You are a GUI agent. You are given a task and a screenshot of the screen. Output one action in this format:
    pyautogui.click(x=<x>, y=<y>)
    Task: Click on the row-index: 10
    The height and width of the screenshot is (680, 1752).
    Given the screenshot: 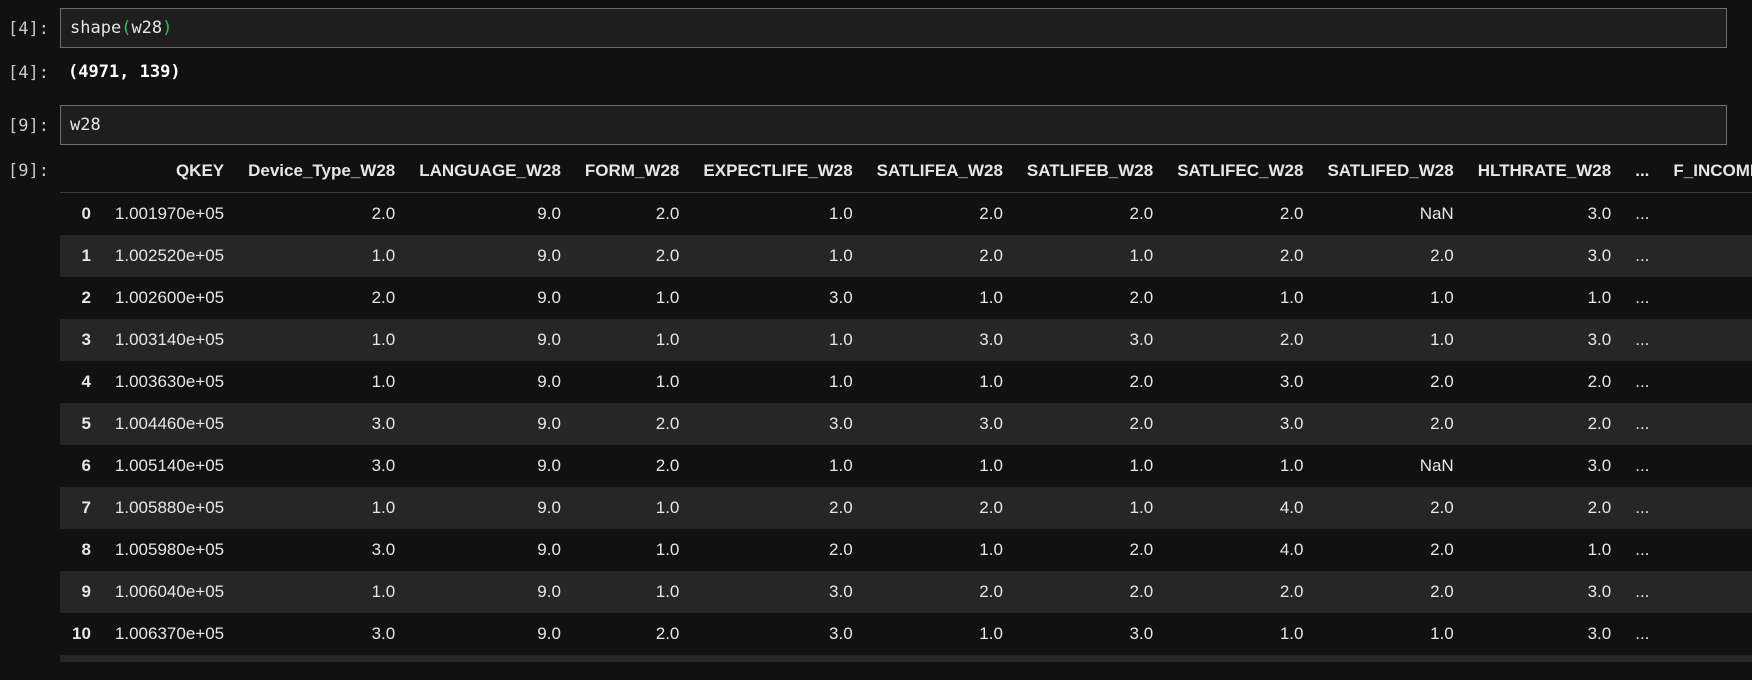 What is the action you would take?
    pyautogui.click(x=81, y=633)
    